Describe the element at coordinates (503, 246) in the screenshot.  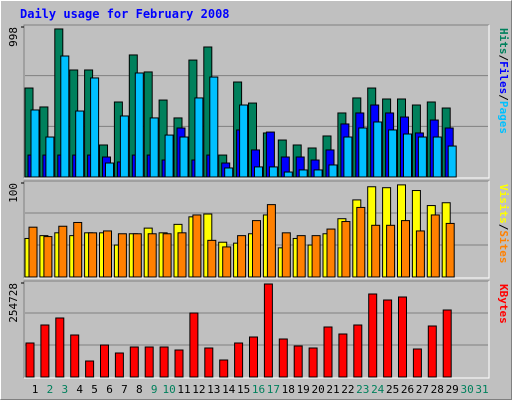
I see `legend-entry: Sites` at that location.